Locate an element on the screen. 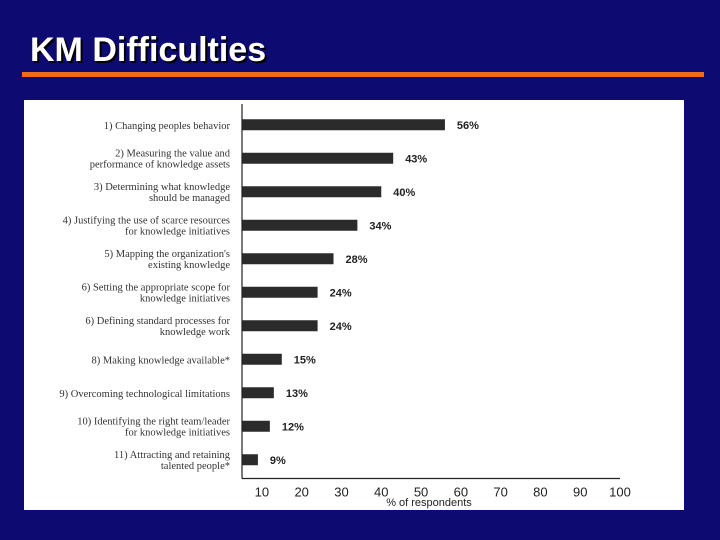 The height and width of the screenshot is (540, 720). value-label: 9% is located at coordinates (278, 461).